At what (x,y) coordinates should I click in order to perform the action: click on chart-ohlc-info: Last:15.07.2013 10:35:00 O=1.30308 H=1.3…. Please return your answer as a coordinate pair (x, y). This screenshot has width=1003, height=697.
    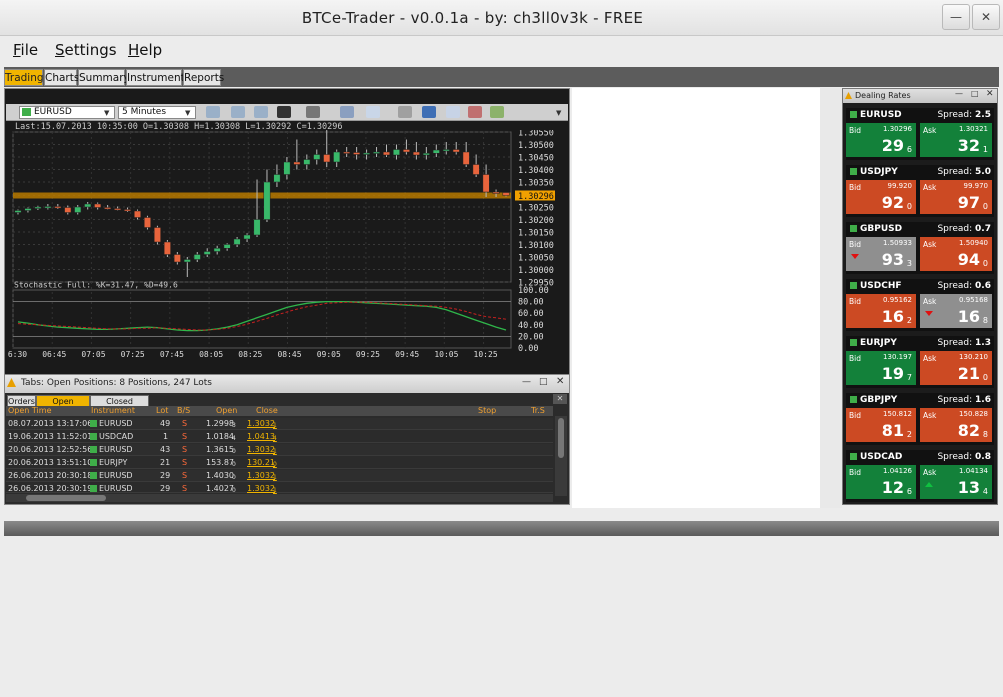
    Looking at the image, I should click on (179, 127).